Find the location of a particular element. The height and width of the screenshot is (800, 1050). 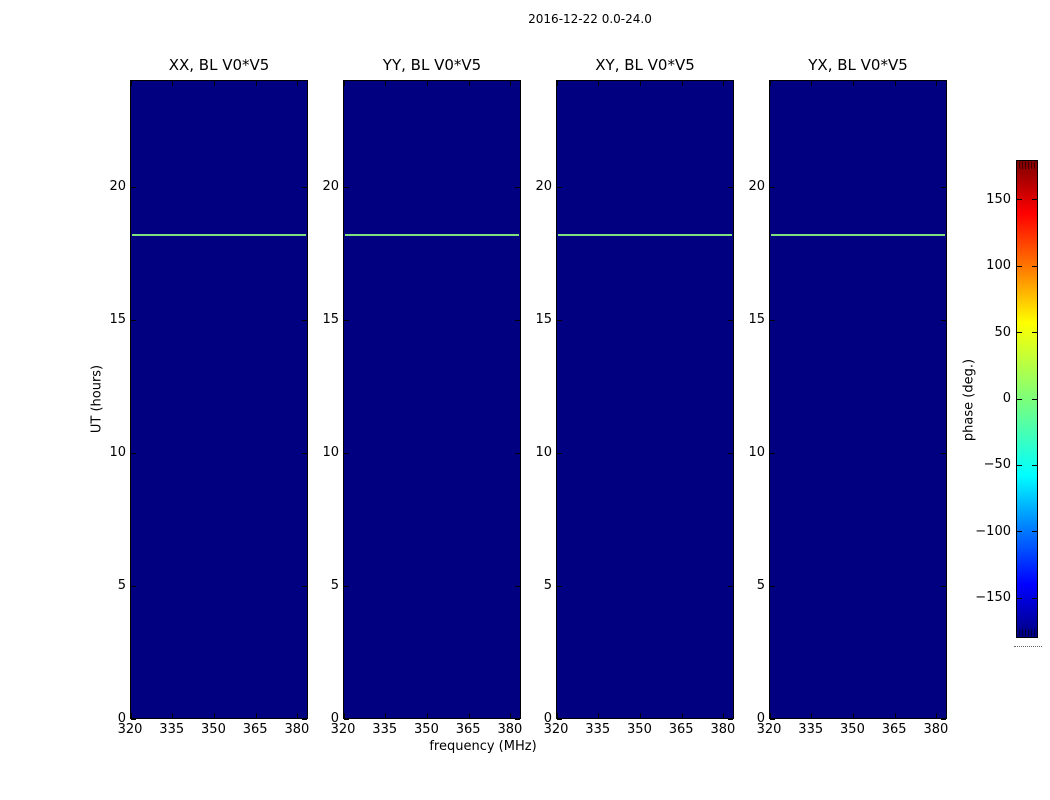

colorbar is located at coordinates (1027, 399).